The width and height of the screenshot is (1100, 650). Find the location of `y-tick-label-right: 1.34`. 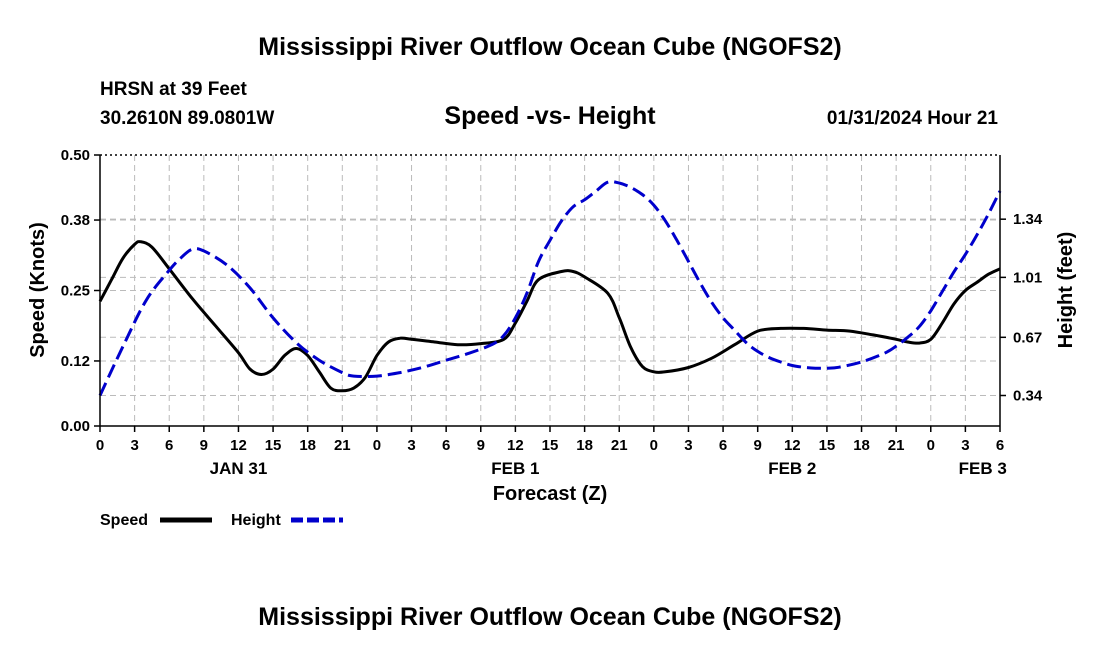

y-tick-label-right: 1.34 is located at coordinates (1028, 219).